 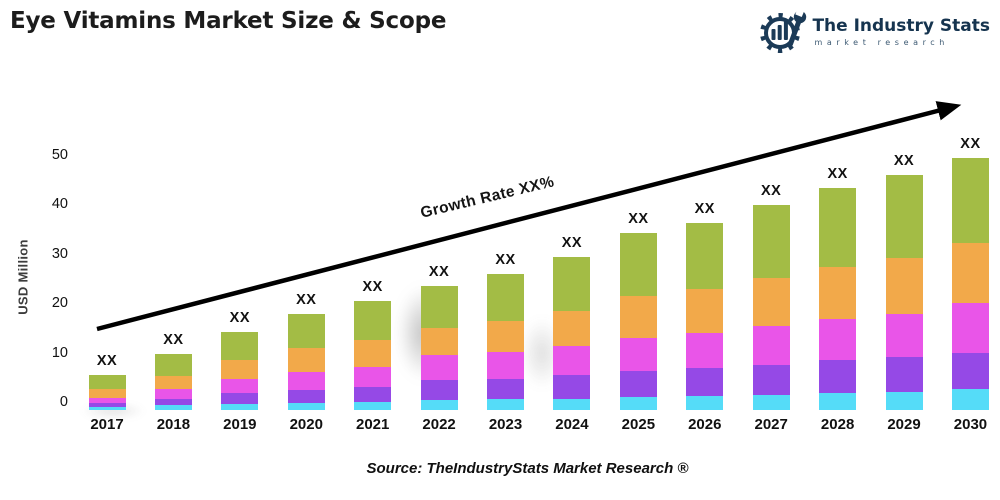 I want to click on bar-2030, so click(x=970, y=284).